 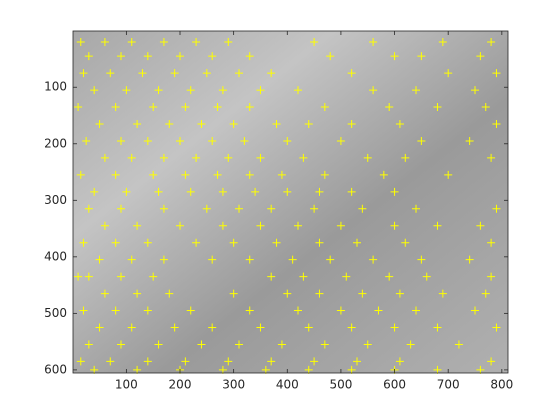 I want to click on y-tick-label: 600, so click(x=55, y=369).